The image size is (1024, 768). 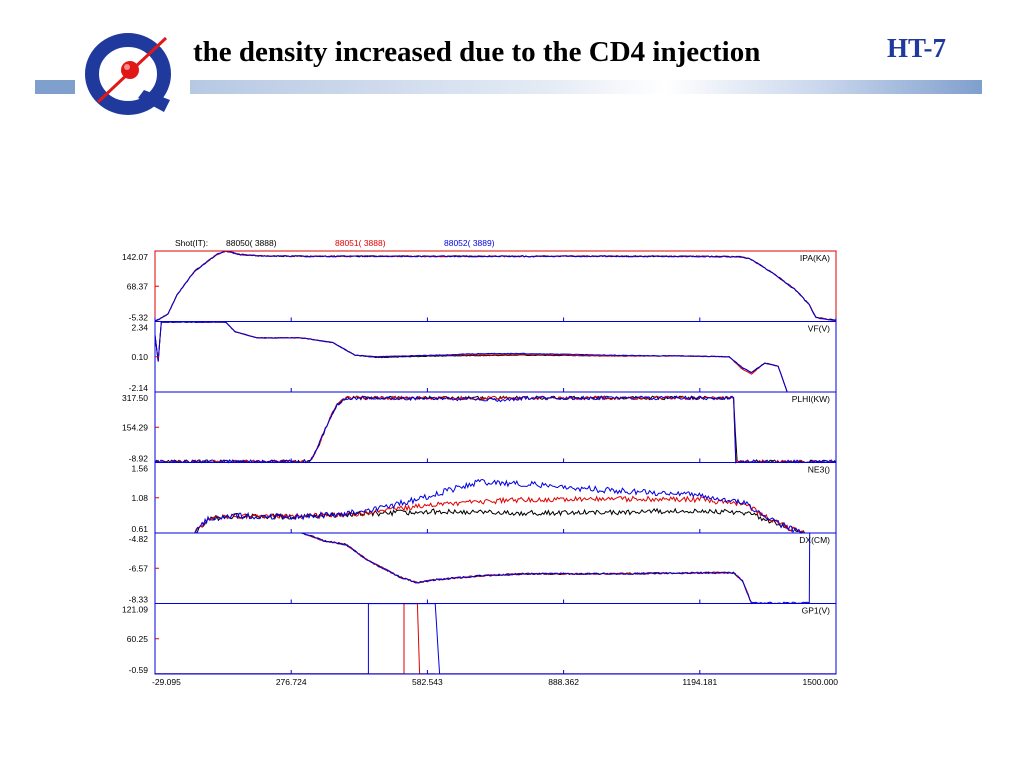 What do you see at coordinates (139, 670) in the screenshot?
I see `panel-5-ytick-2: -0.59` at bounding box center [139, 670].